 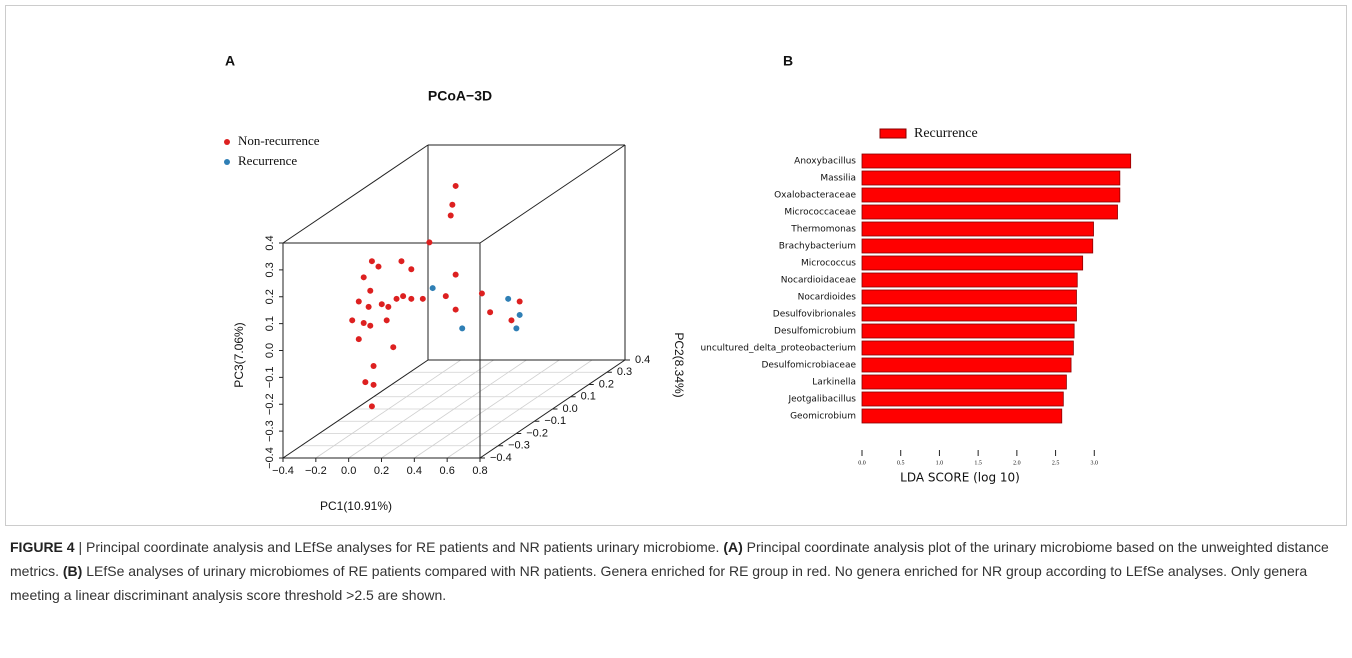 What do you see at coordinates (316, 471) in the screenshot?
I see `x-tick-label: −0.2` at bounding box center [316, 471].